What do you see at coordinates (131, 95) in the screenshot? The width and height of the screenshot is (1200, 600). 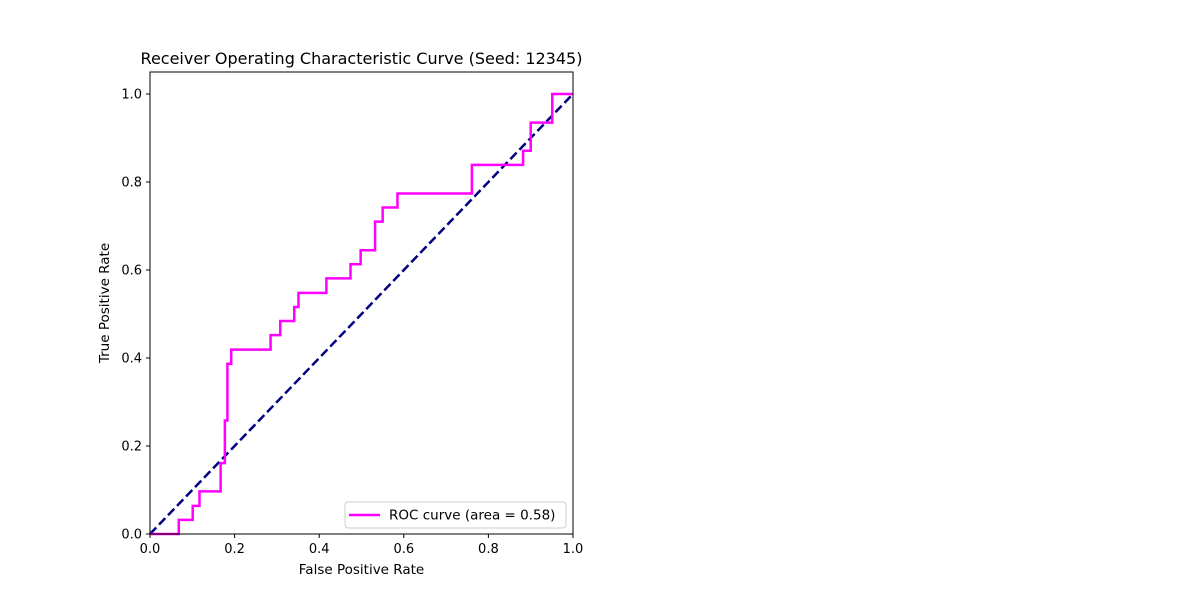 I see `y-tick-label: 1.0` at bounding box center [131, 95].